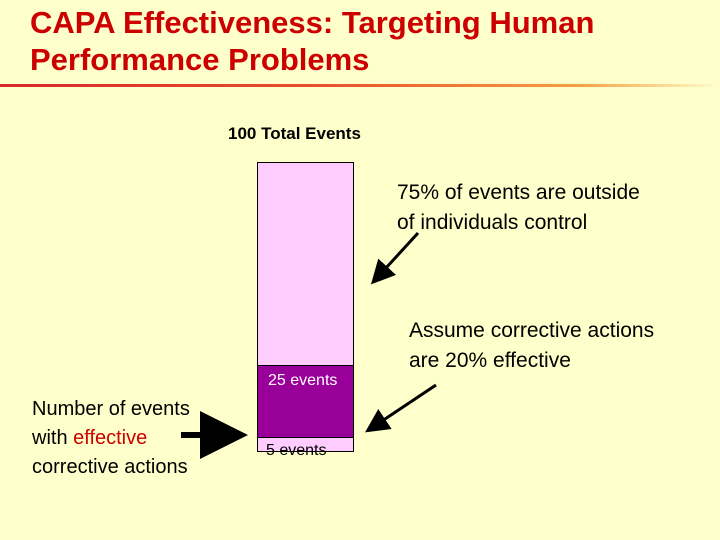 This screenshot has width=720, height=540. I want to click on note-effective-line1: Number of events, so click(111, 409).